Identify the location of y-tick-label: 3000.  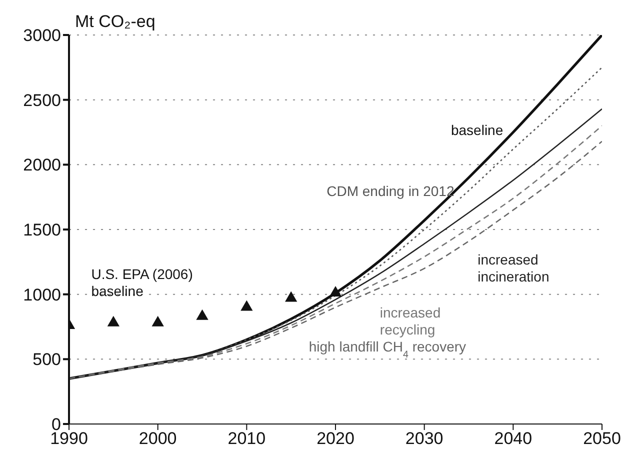
(42, 36).